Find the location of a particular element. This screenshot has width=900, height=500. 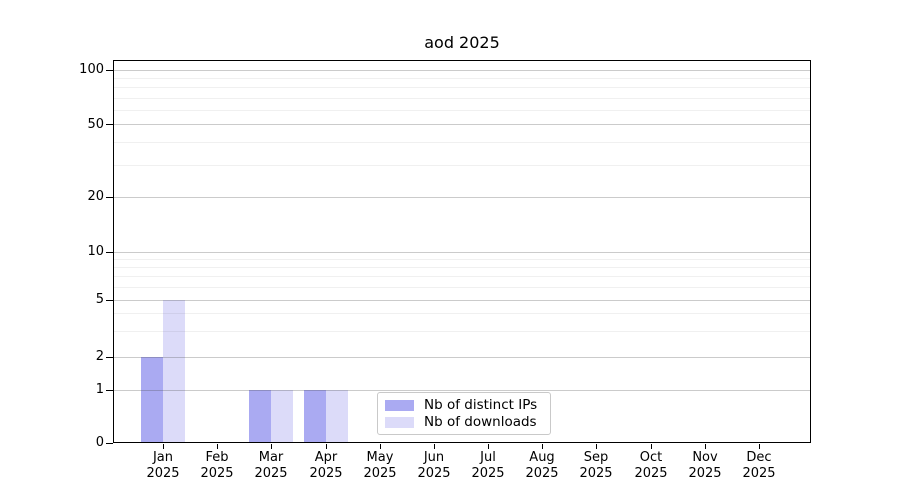

x-tick-label-aug: Aug 2025 is located at coordinates (542, 466).